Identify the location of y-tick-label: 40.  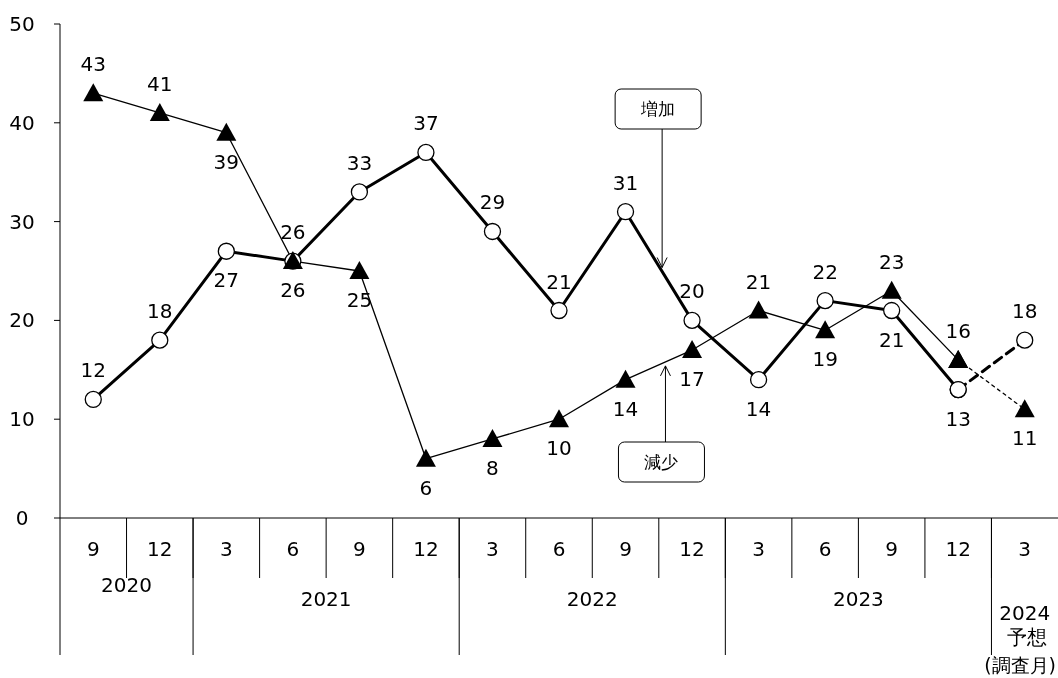
(22, 122).